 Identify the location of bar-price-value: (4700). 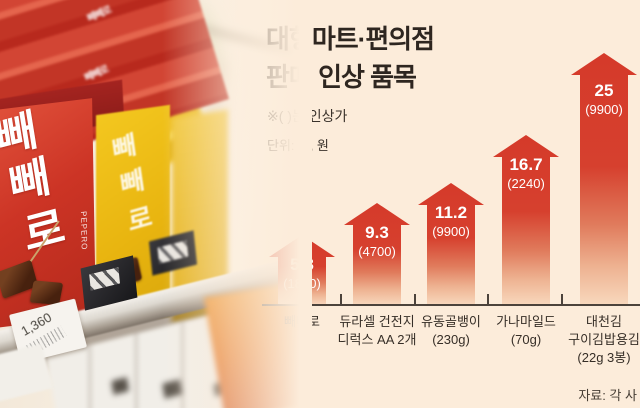
(377, 251).